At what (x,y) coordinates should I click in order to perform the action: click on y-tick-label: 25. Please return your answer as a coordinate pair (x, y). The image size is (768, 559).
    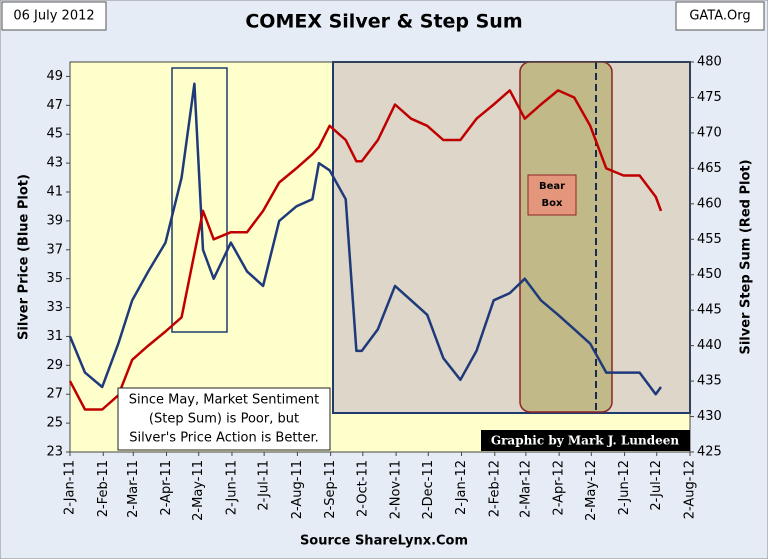
    Looking at the image, I should click on (54, 423).